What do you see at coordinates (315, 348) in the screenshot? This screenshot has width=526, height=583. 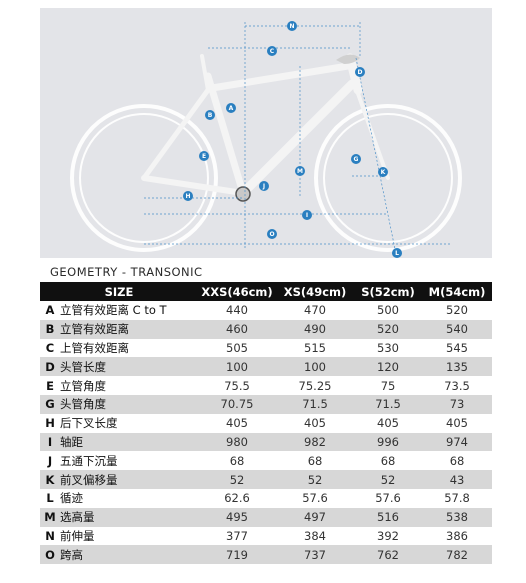 I see `row-value: 515` at bounding box center [315, 348].